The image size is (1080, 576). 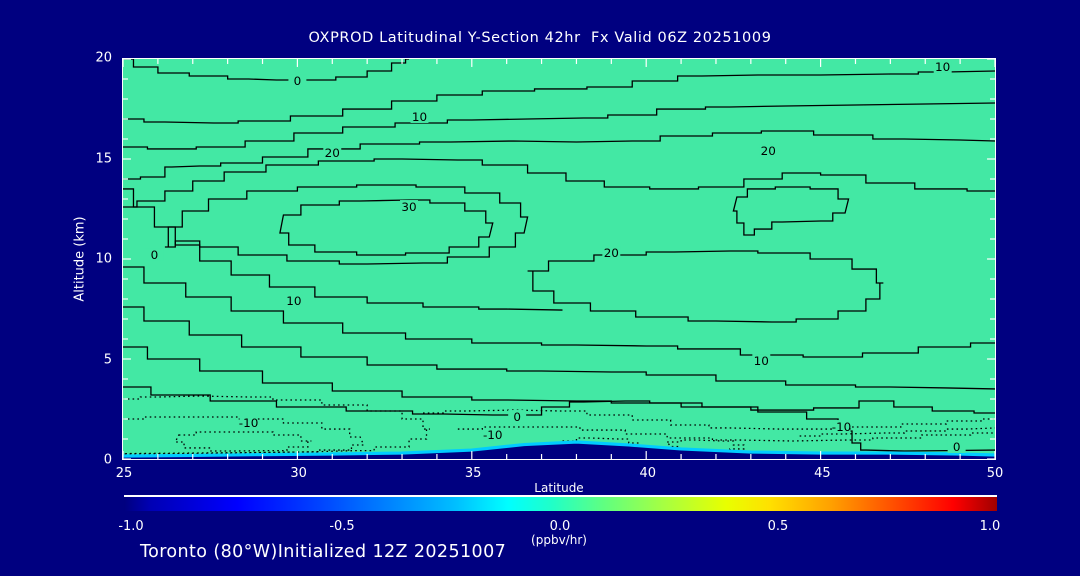 What do you see at coordinates (822, 473) in the screenshot?
I see `x-tick-label: 45` at bounding box center [822, 473].